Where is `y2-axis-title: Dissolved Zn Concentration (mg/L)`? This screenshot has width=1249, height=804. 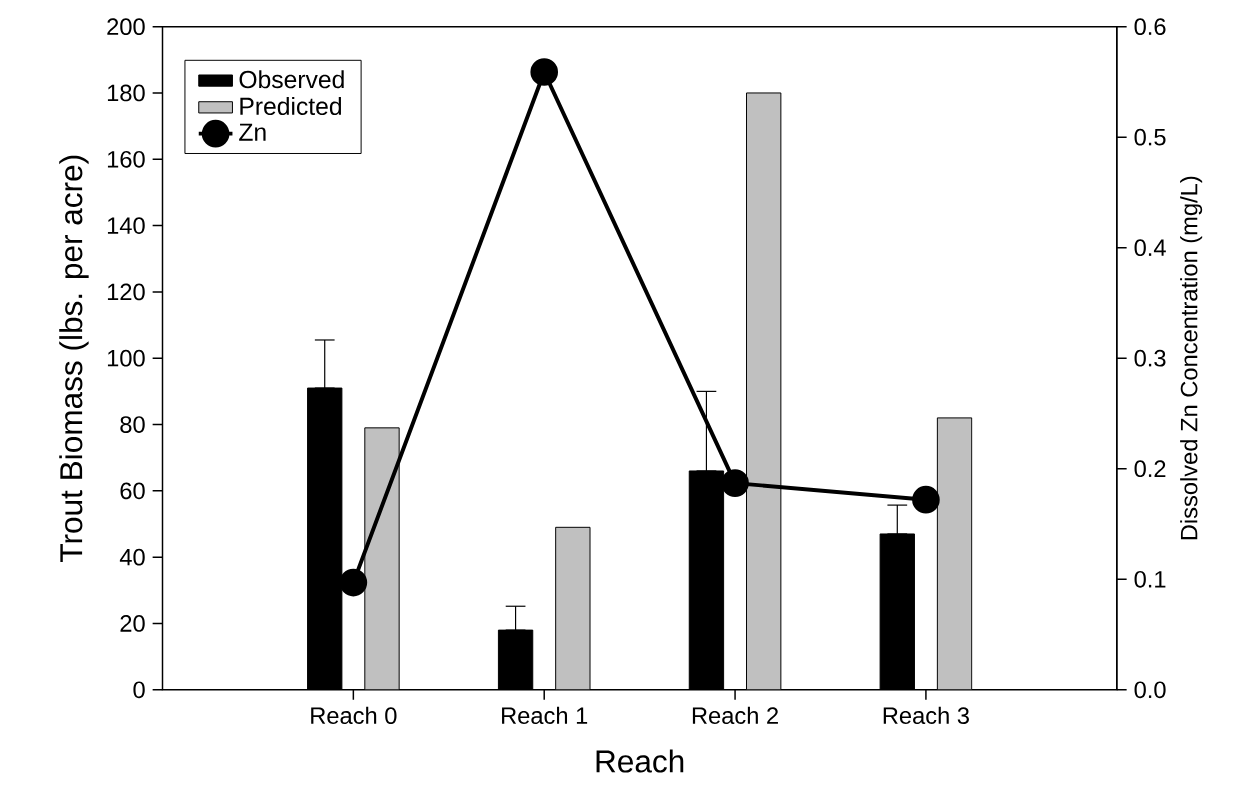
y2-axis-title: Dissolved Zn Concentration (mg/L) is located at coordinates (1191, 358).